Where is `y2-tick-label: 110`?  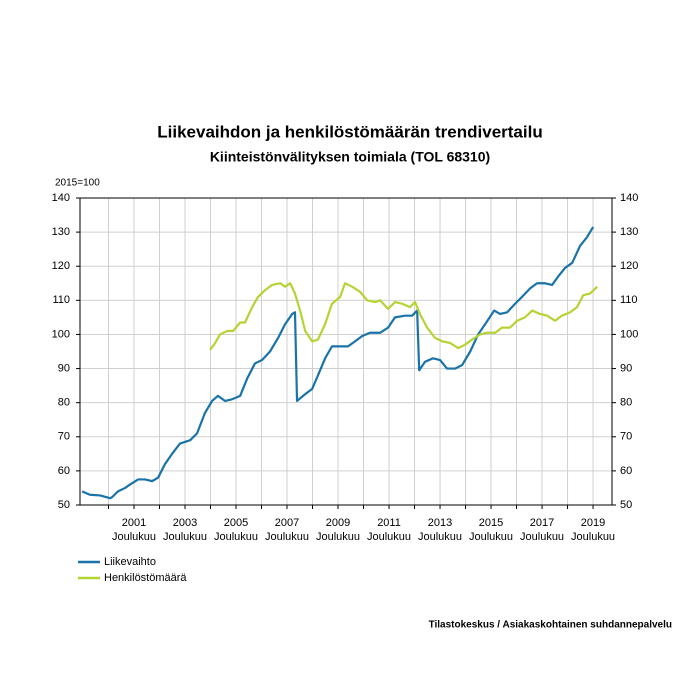
y2-tick-label: 110 is located at coordinates (629, 300).